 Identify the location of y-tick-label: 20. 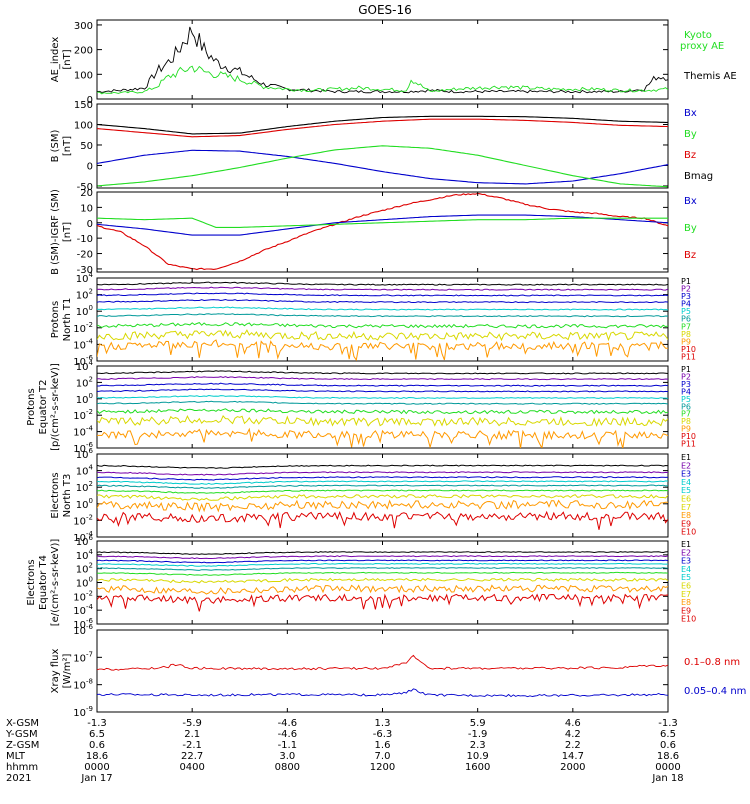
(86, 193).